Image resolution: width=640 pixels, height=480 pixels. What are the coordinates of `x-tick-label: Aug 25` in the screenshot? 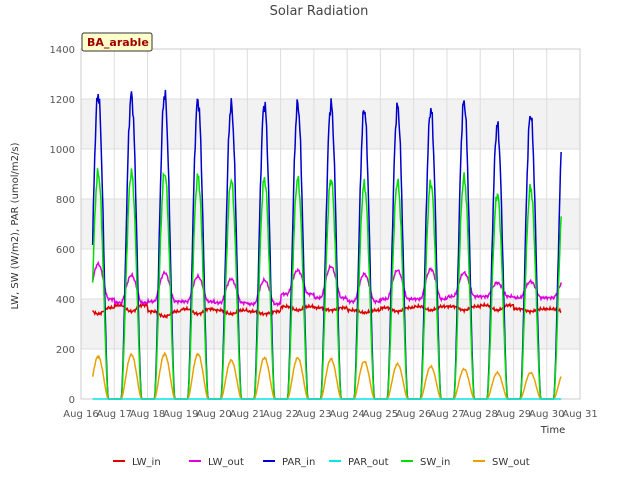 It's located at (380, 414).